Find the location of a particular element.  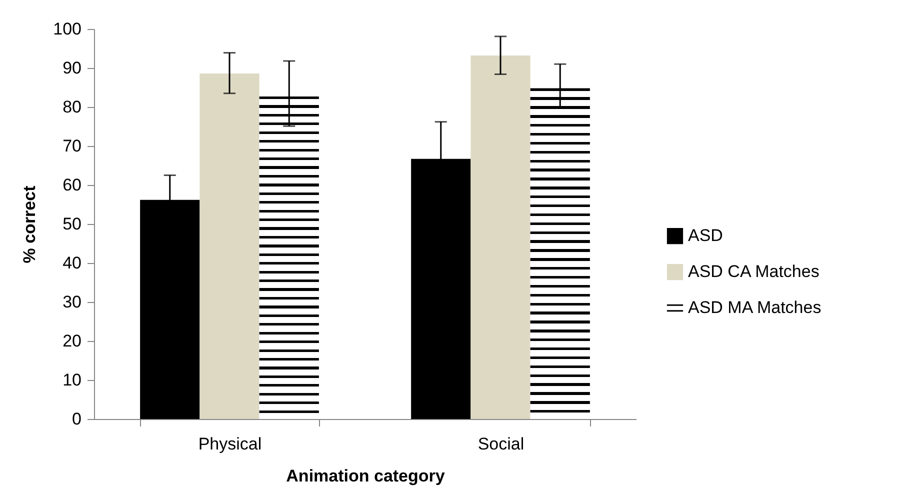

legend-label: ASD is located at coordinates (705, 235).